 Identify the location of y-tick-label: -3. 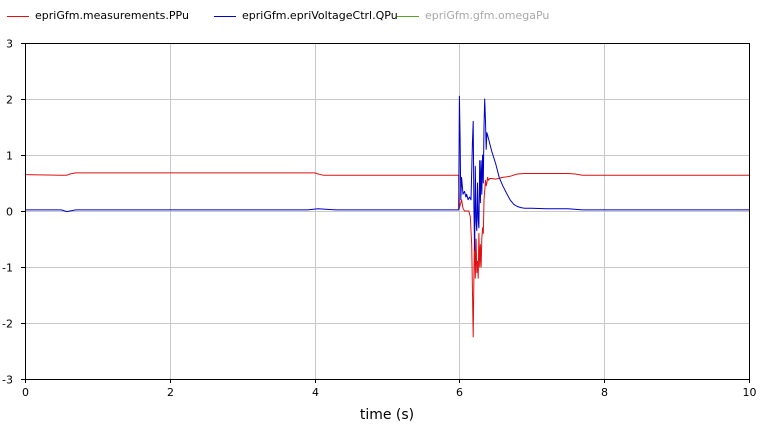
(7, 380).